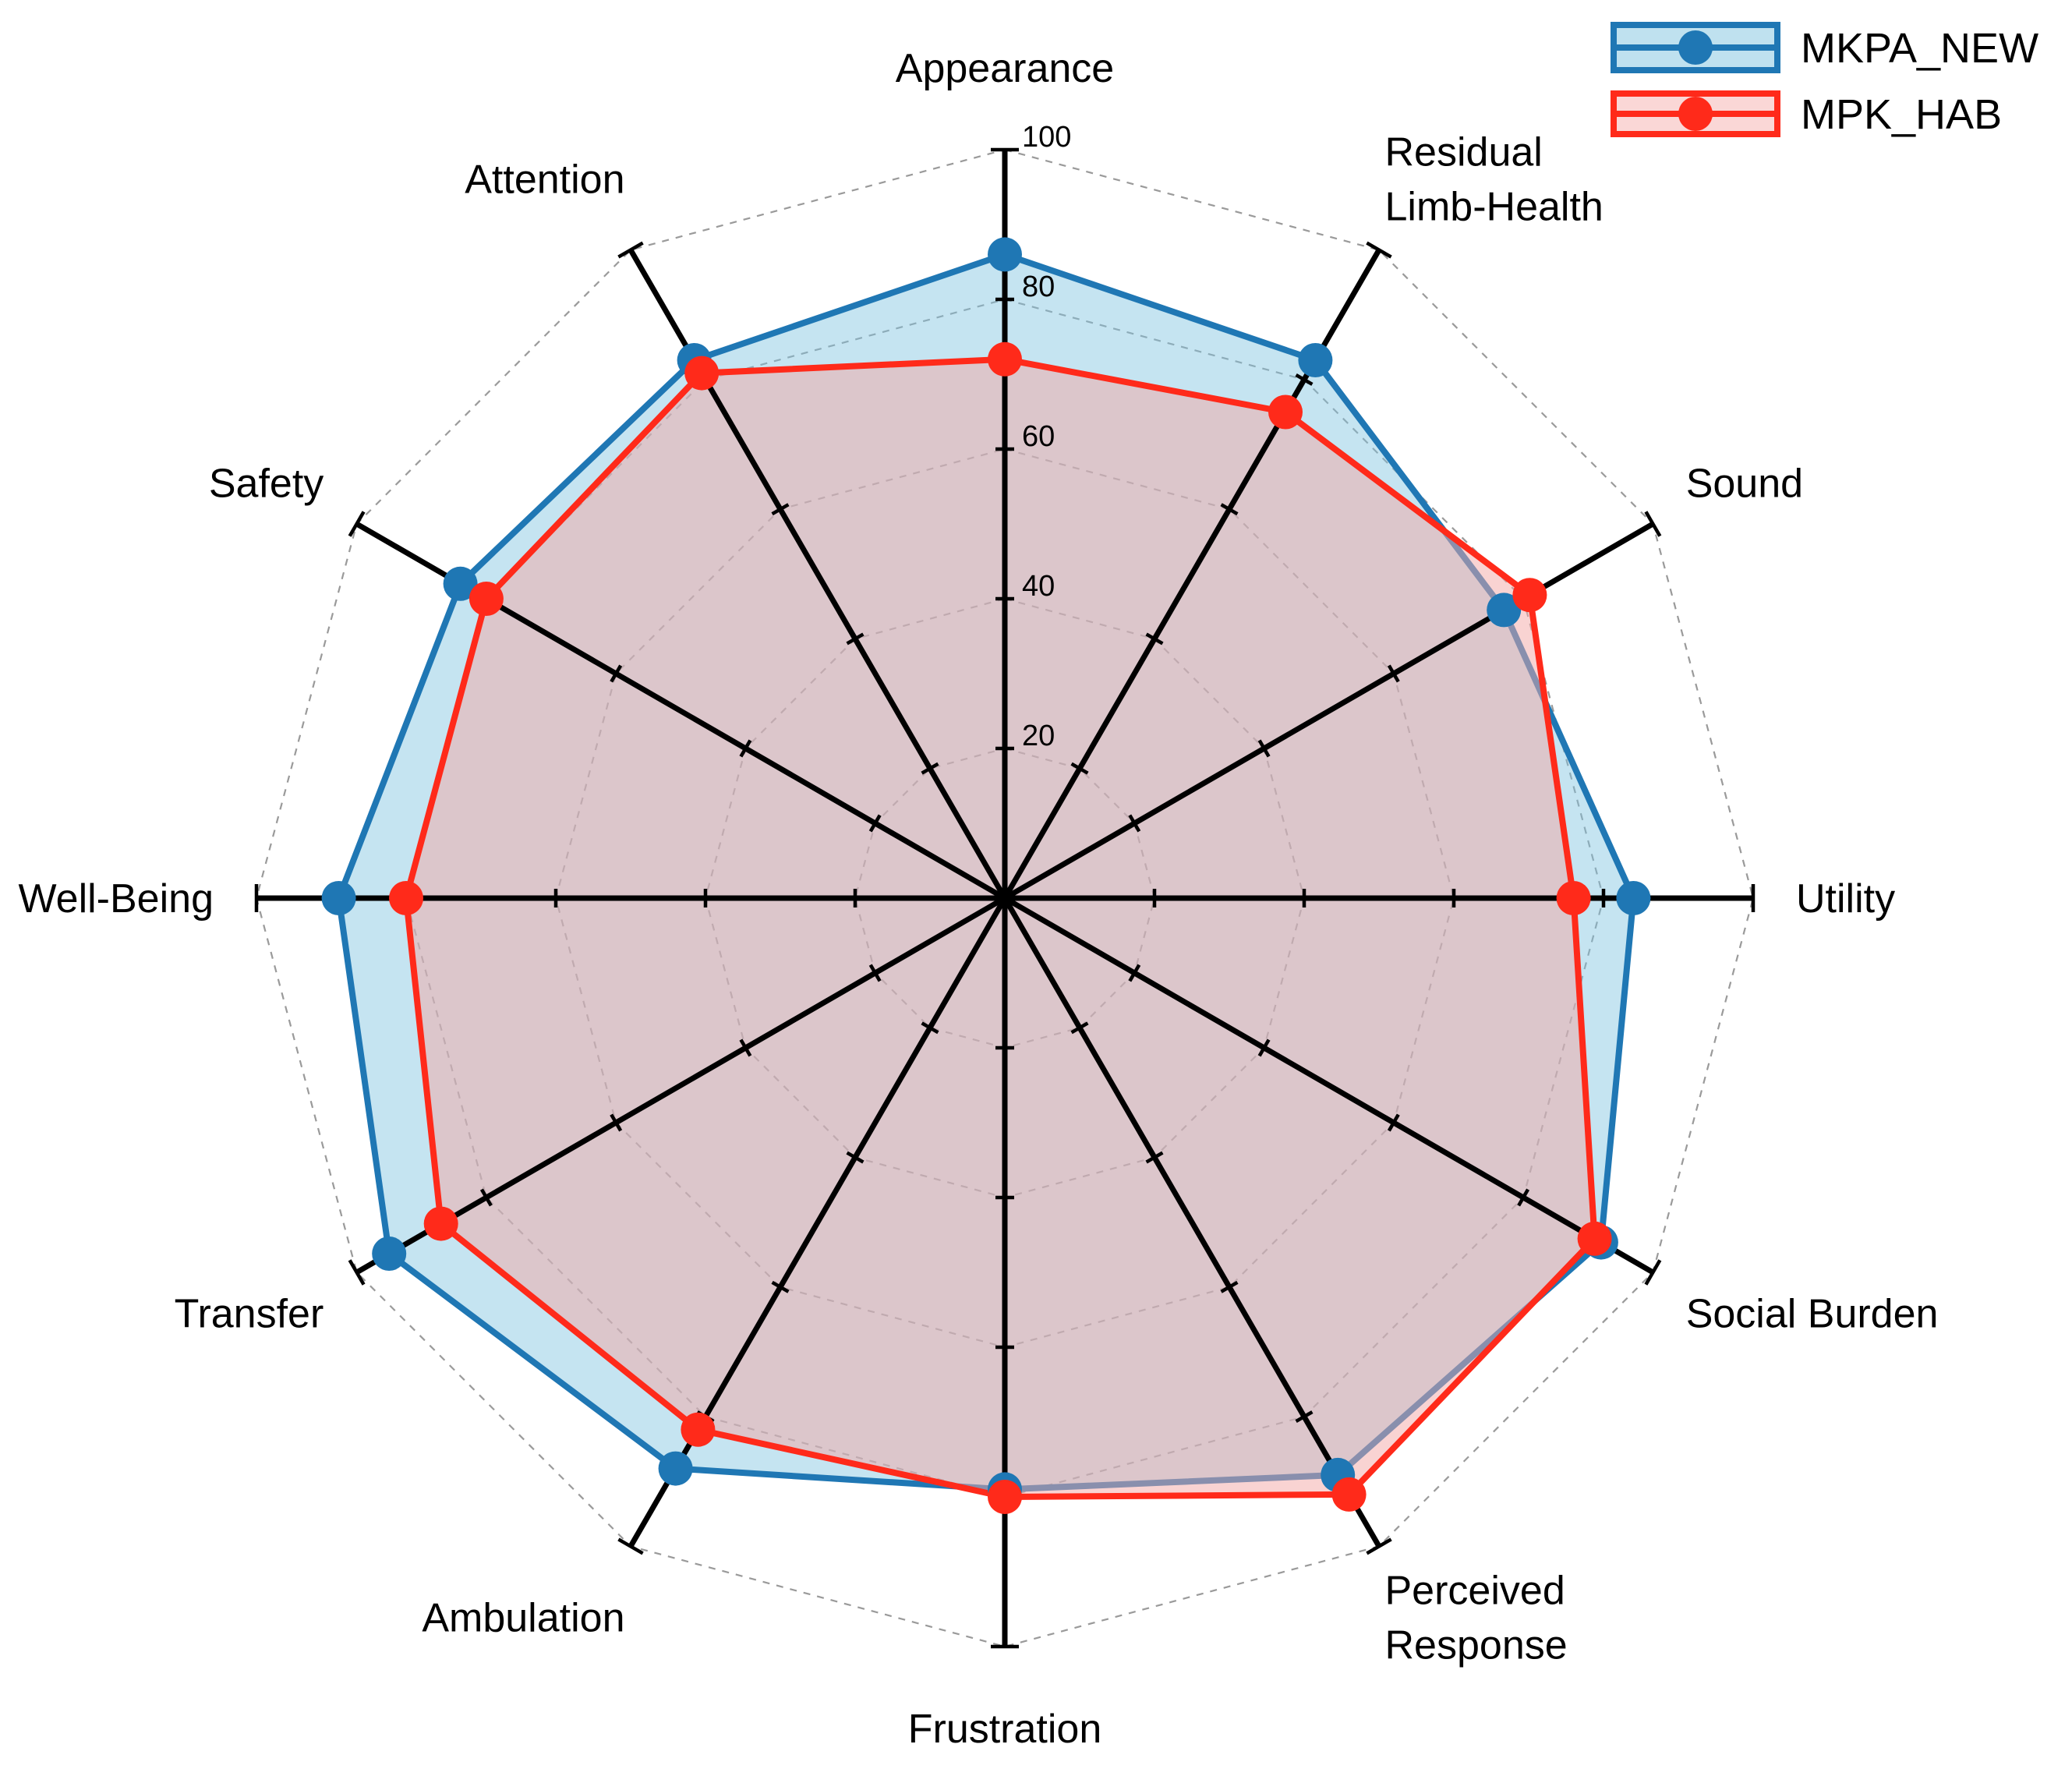  Describe the element at coordinates (1744, 484) in the screenshot. I see `axis-label-sound: Sound` at that location.